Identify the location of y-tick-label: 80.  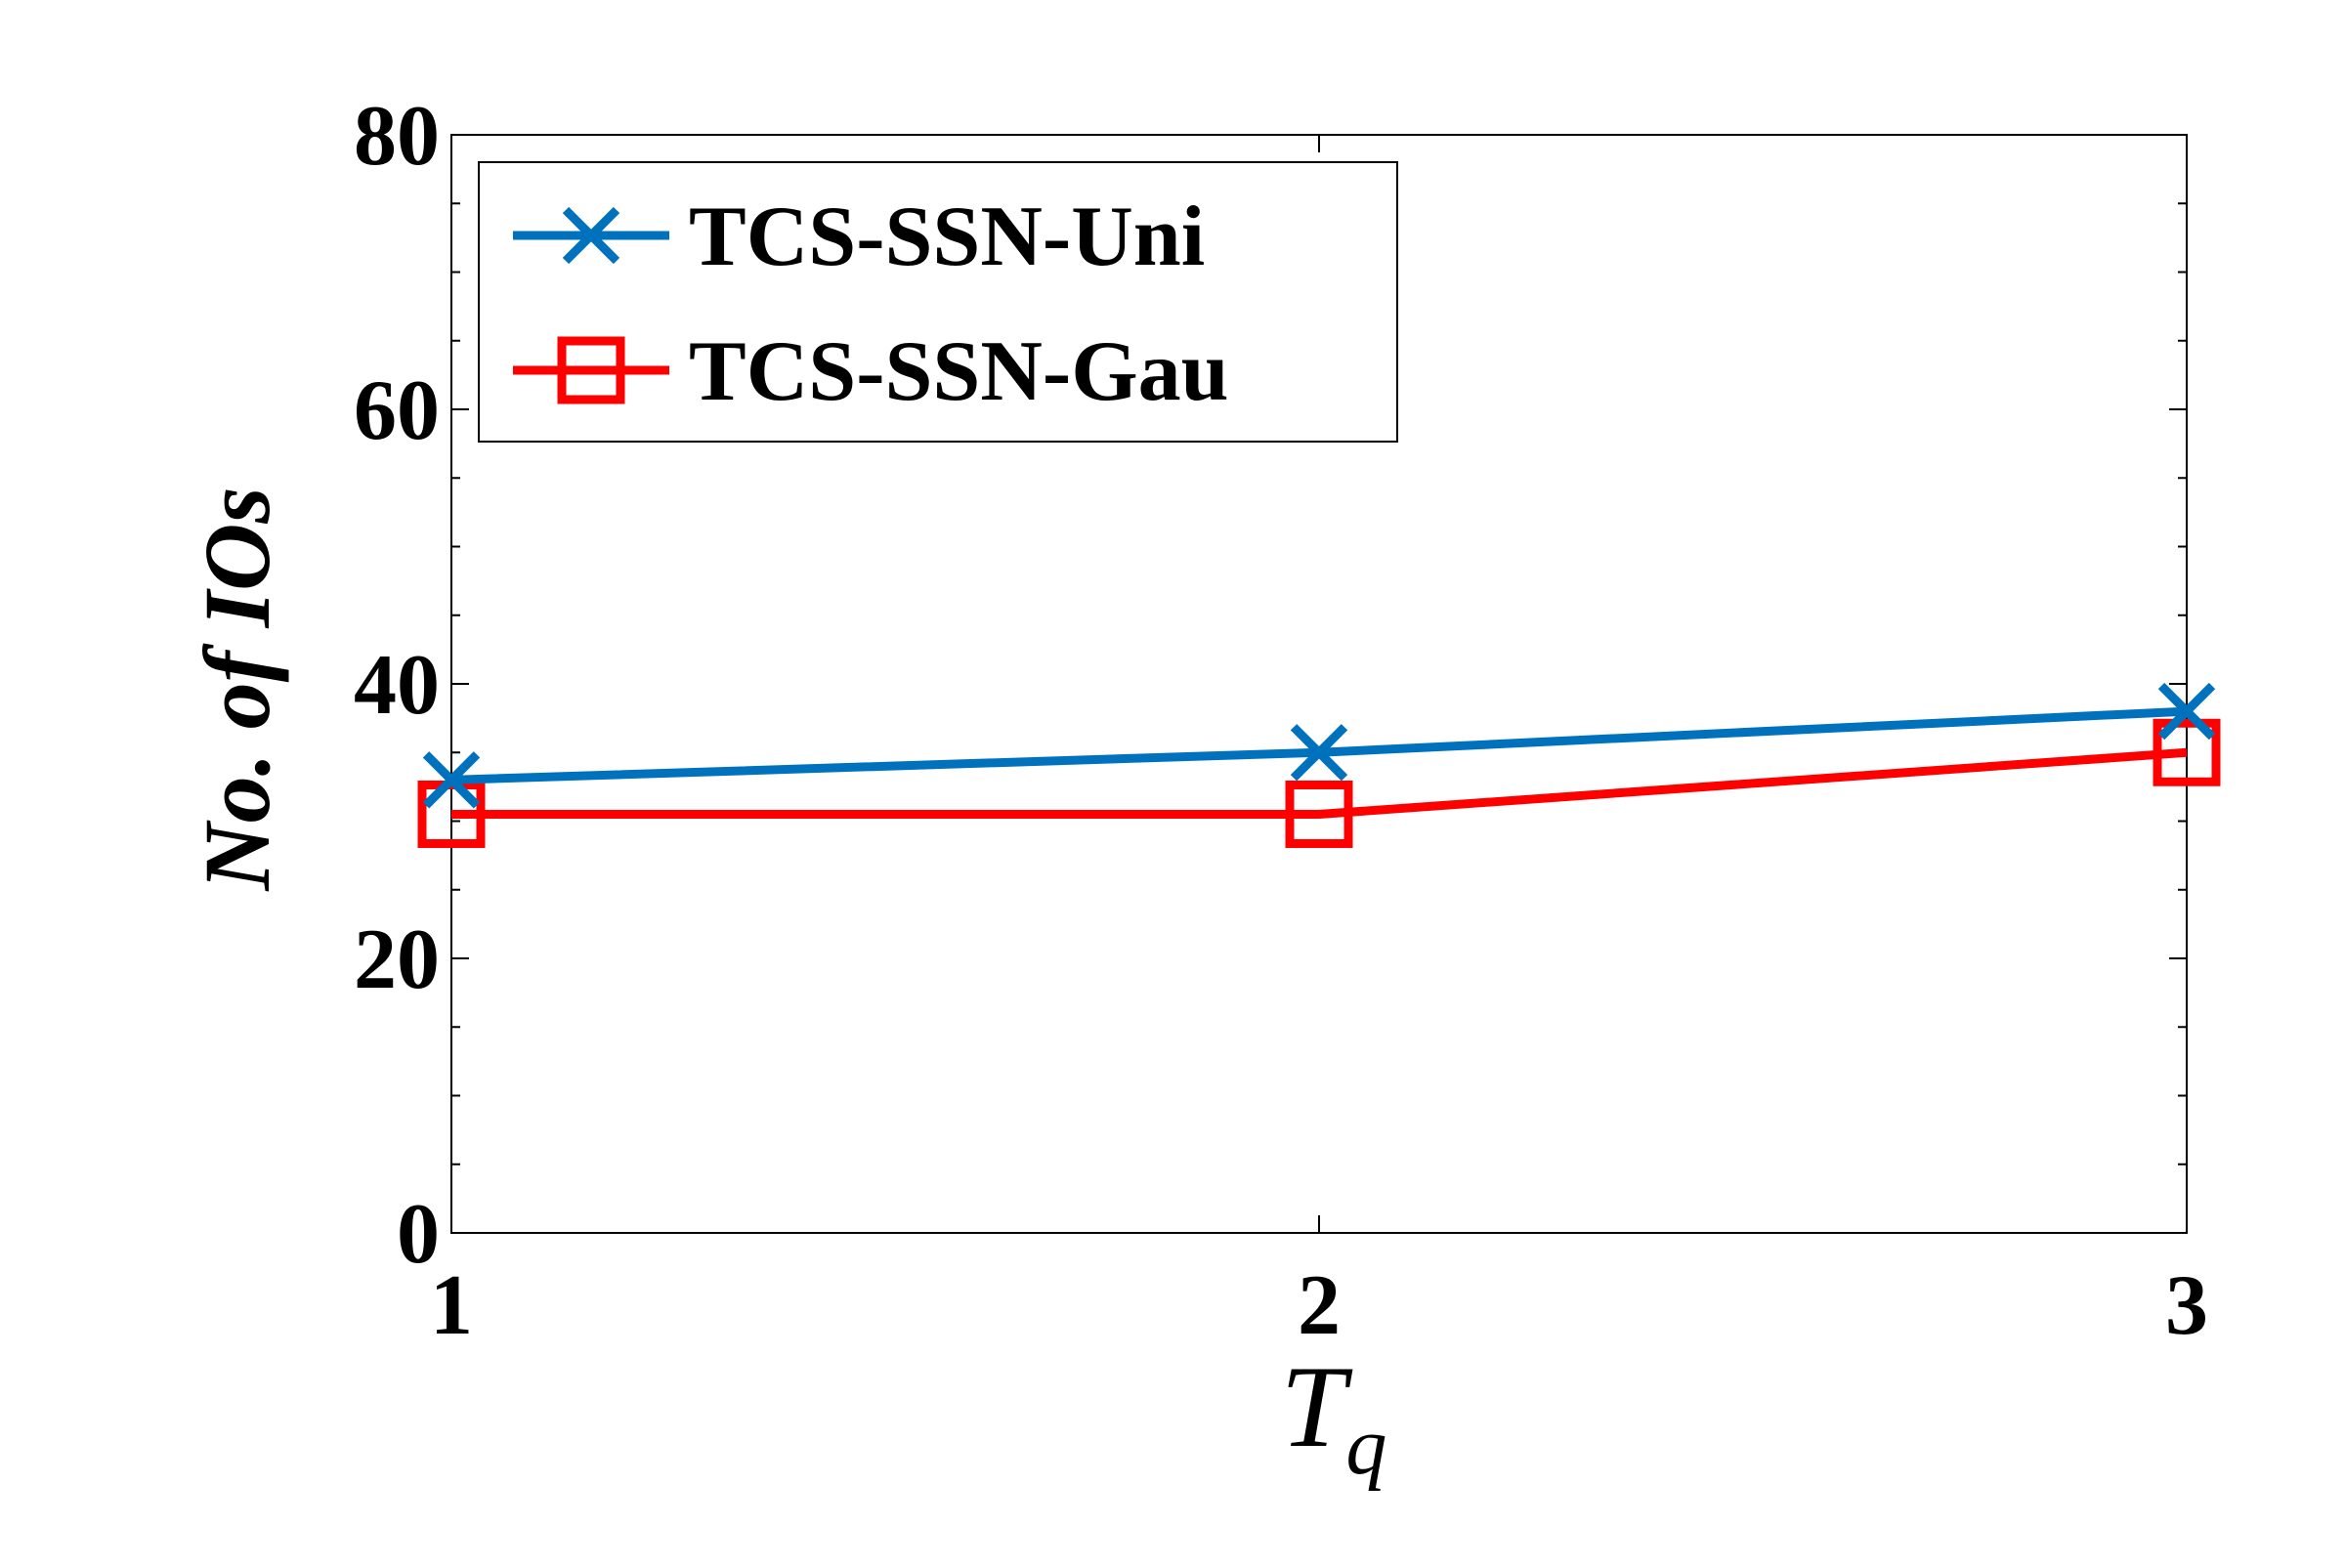
(397, 136).